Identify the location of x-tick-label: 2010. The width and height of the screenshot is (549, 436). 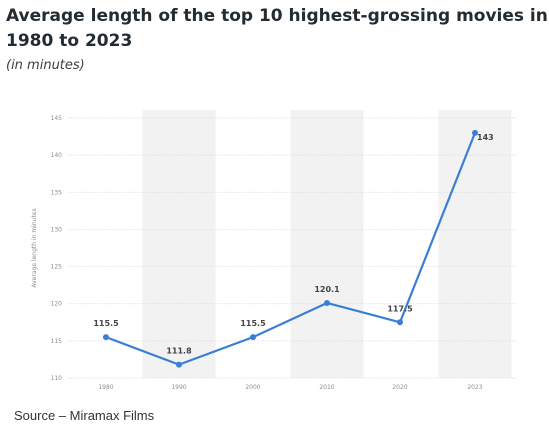
(326, 387).